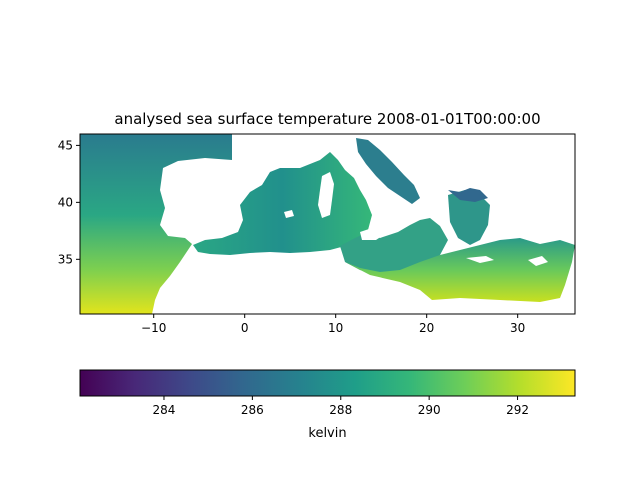 This screenshot has height=479, width=639. I want to click on black-sea-region, so click(468, 195).